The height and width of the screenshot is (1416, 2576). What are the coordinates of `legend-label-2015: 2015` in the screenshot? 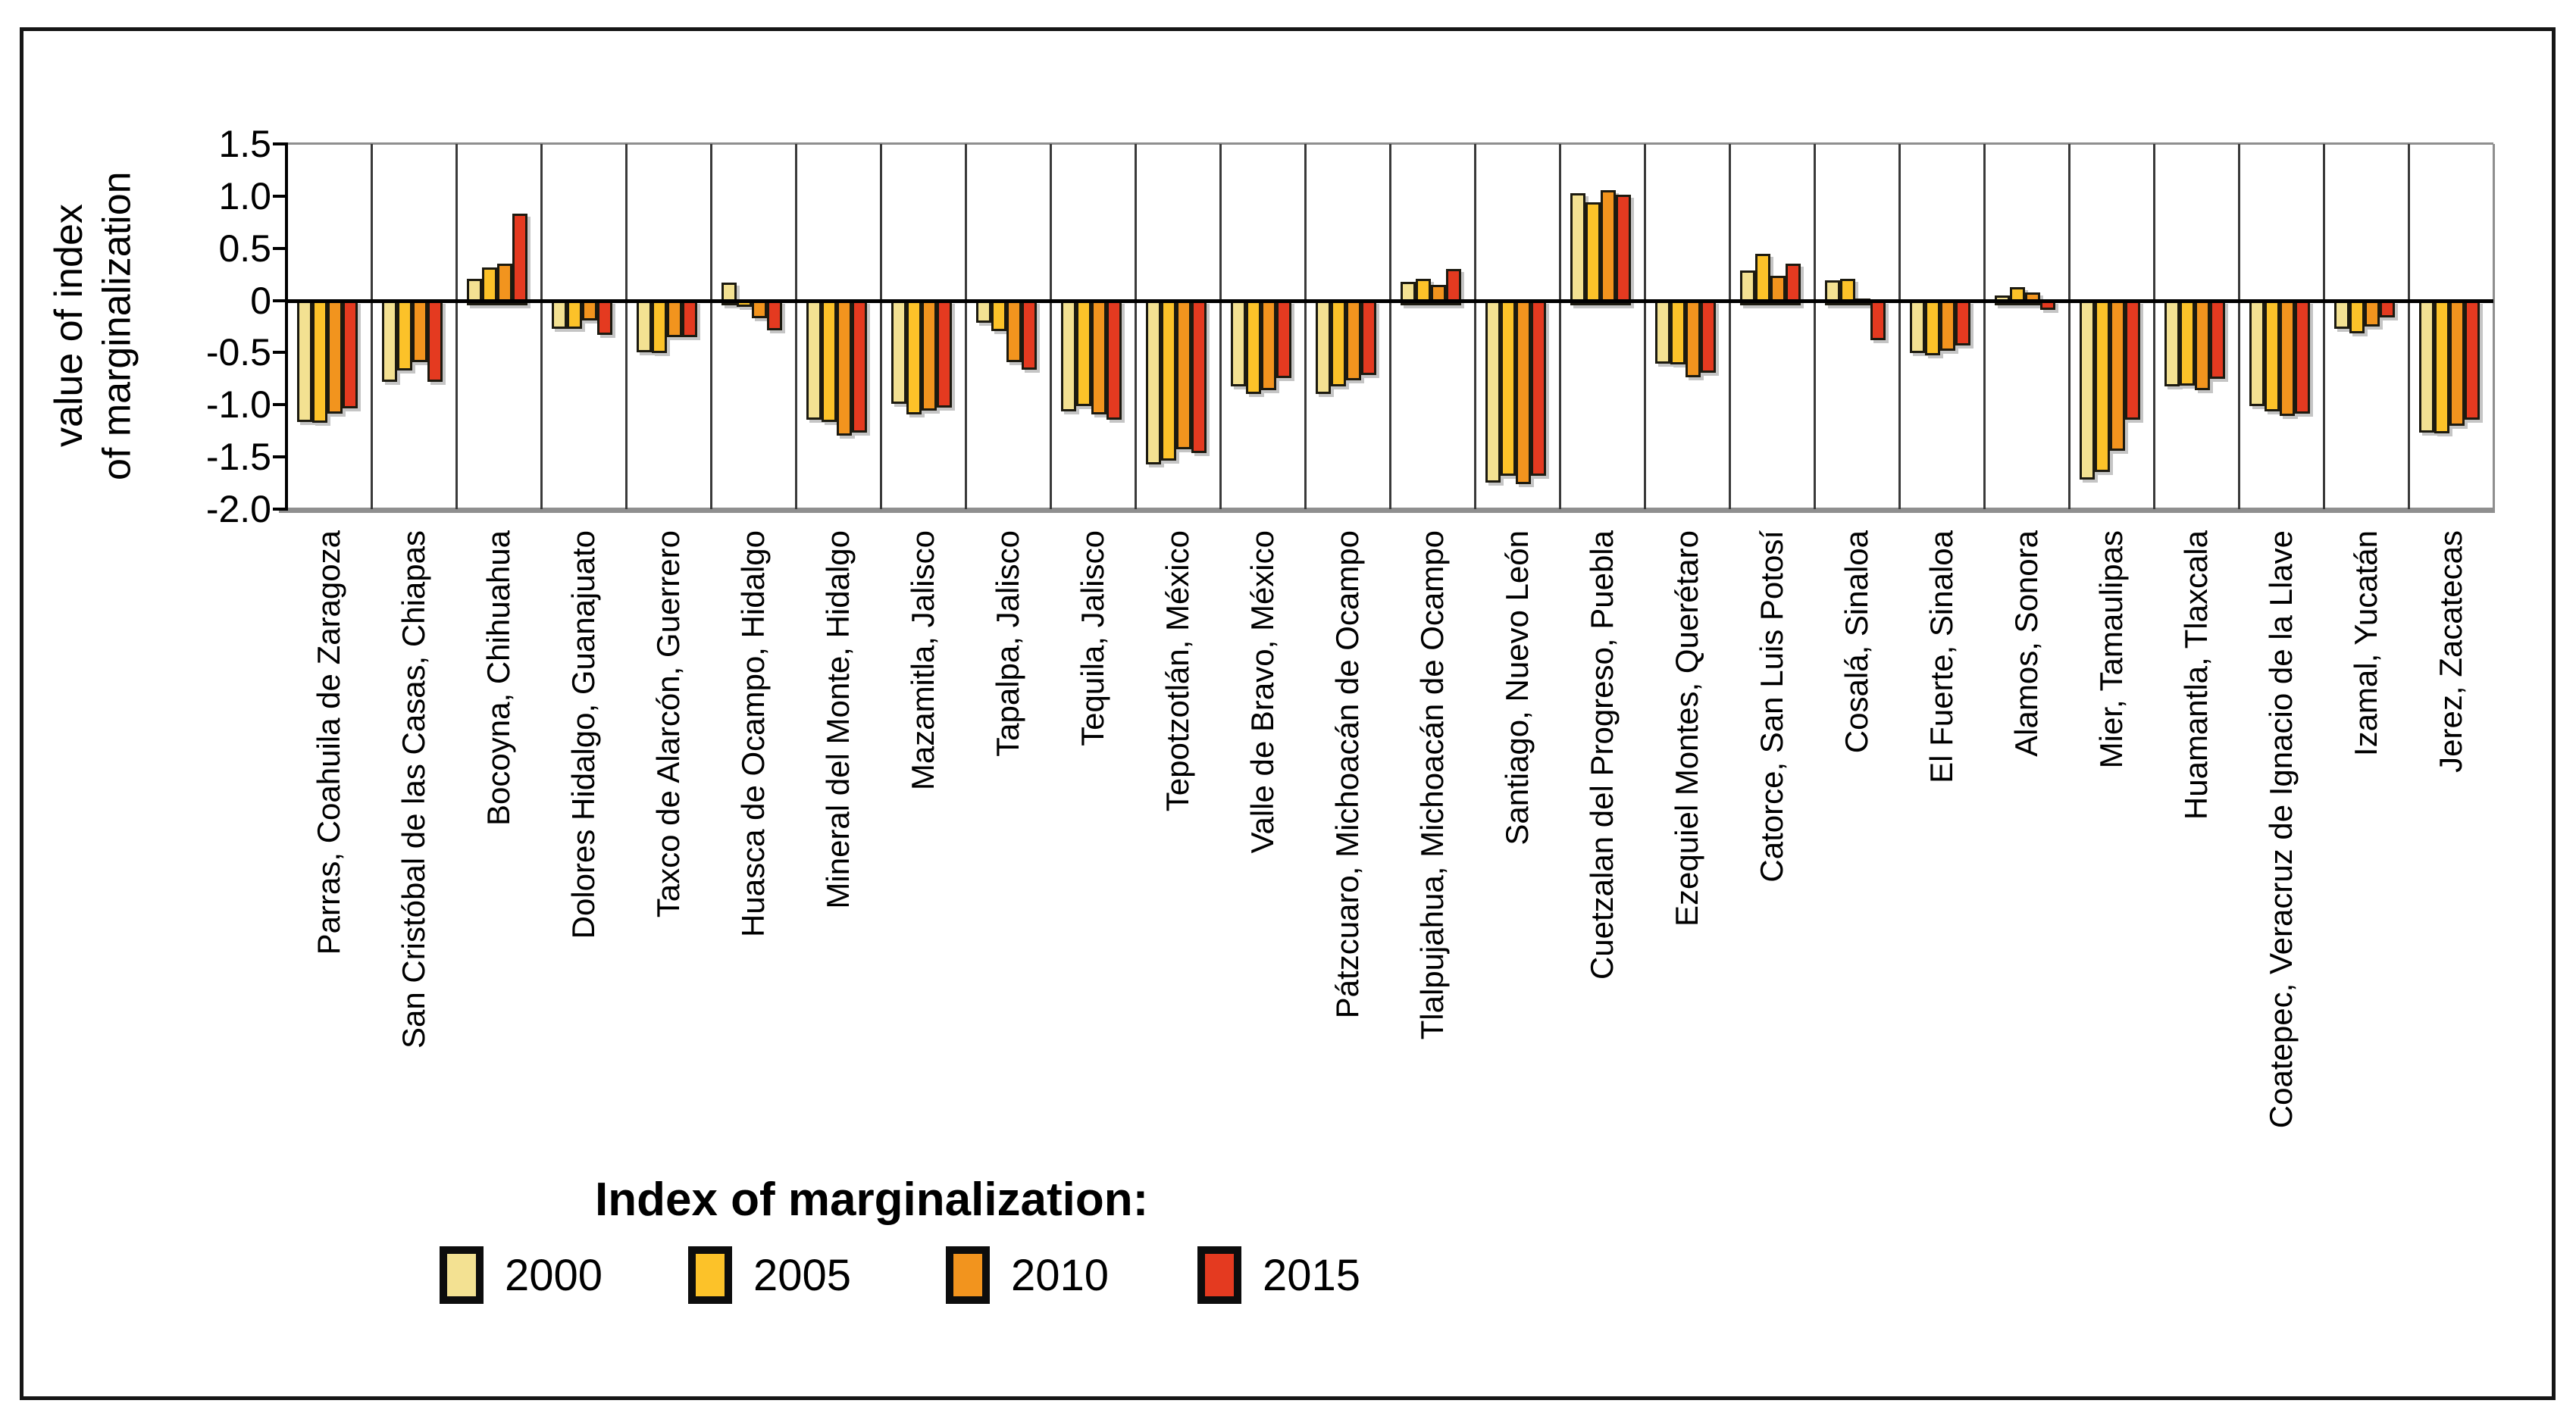 It's located at (1312, 1275).